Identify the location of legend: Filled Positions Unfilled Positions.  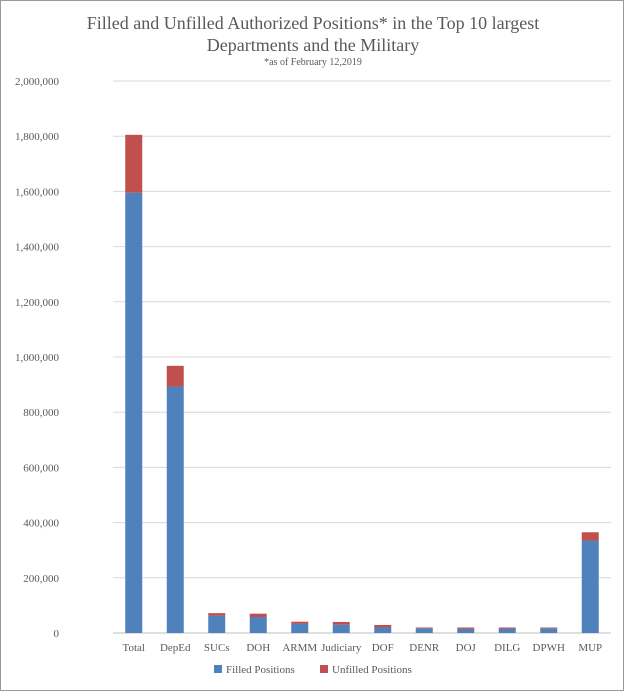
(313, 670).